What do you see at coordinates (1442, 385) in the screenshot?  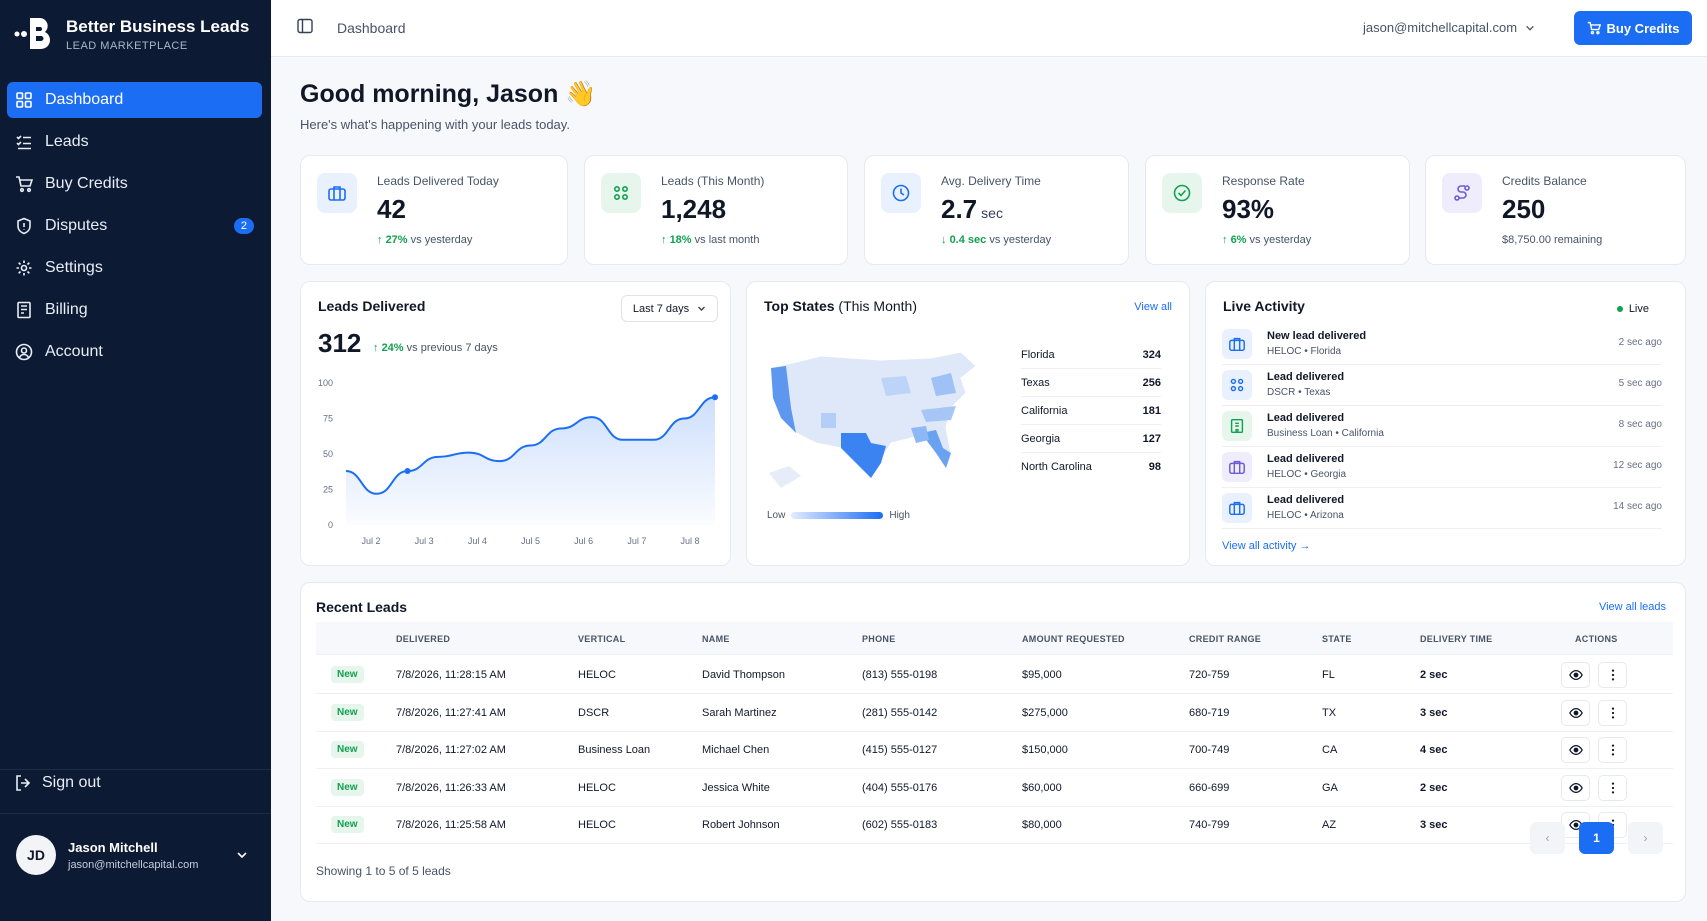 I see `activity-item: Lead delivered DSCR • Texas 5 sec ago` at bounding box center [1442, 385].